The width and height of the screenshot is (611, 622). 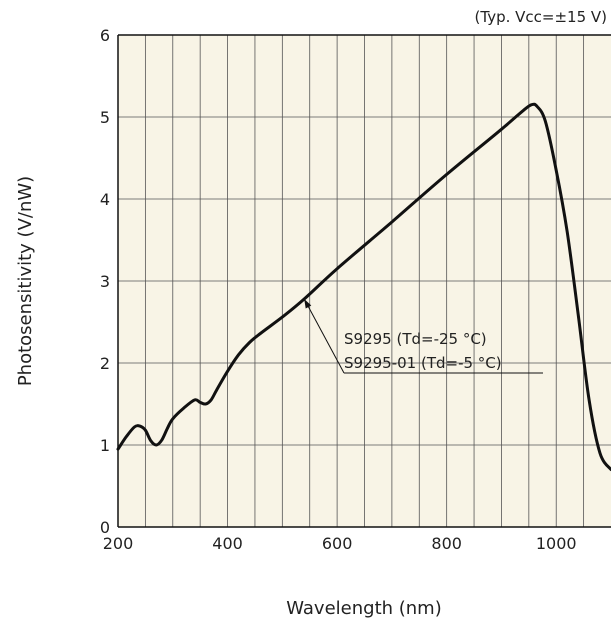 What do you see at coordinates (556, 543) in the screenshot?
I see `x-tick-label: 1000` at bounding box center [556, 543].